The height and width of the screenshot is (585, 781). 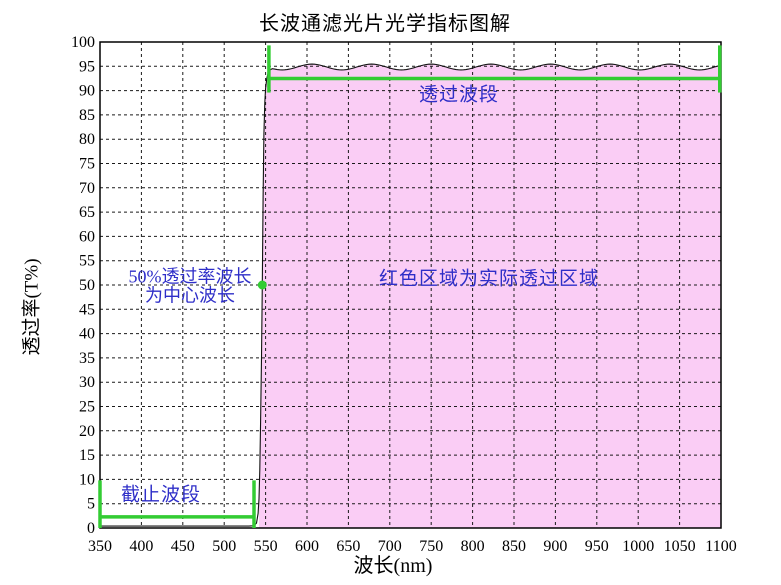 What do you see at coordinates (87, 358) in the screenshot?
I see `y-tick-label: 35` at bounding box center [87, 358].